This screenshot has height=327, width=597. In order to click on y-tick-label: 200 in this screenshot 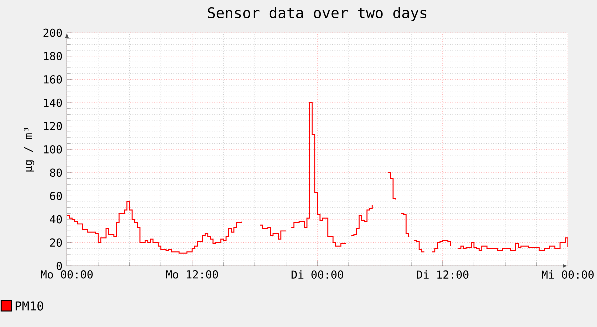, I will do `click(53, 33)`.